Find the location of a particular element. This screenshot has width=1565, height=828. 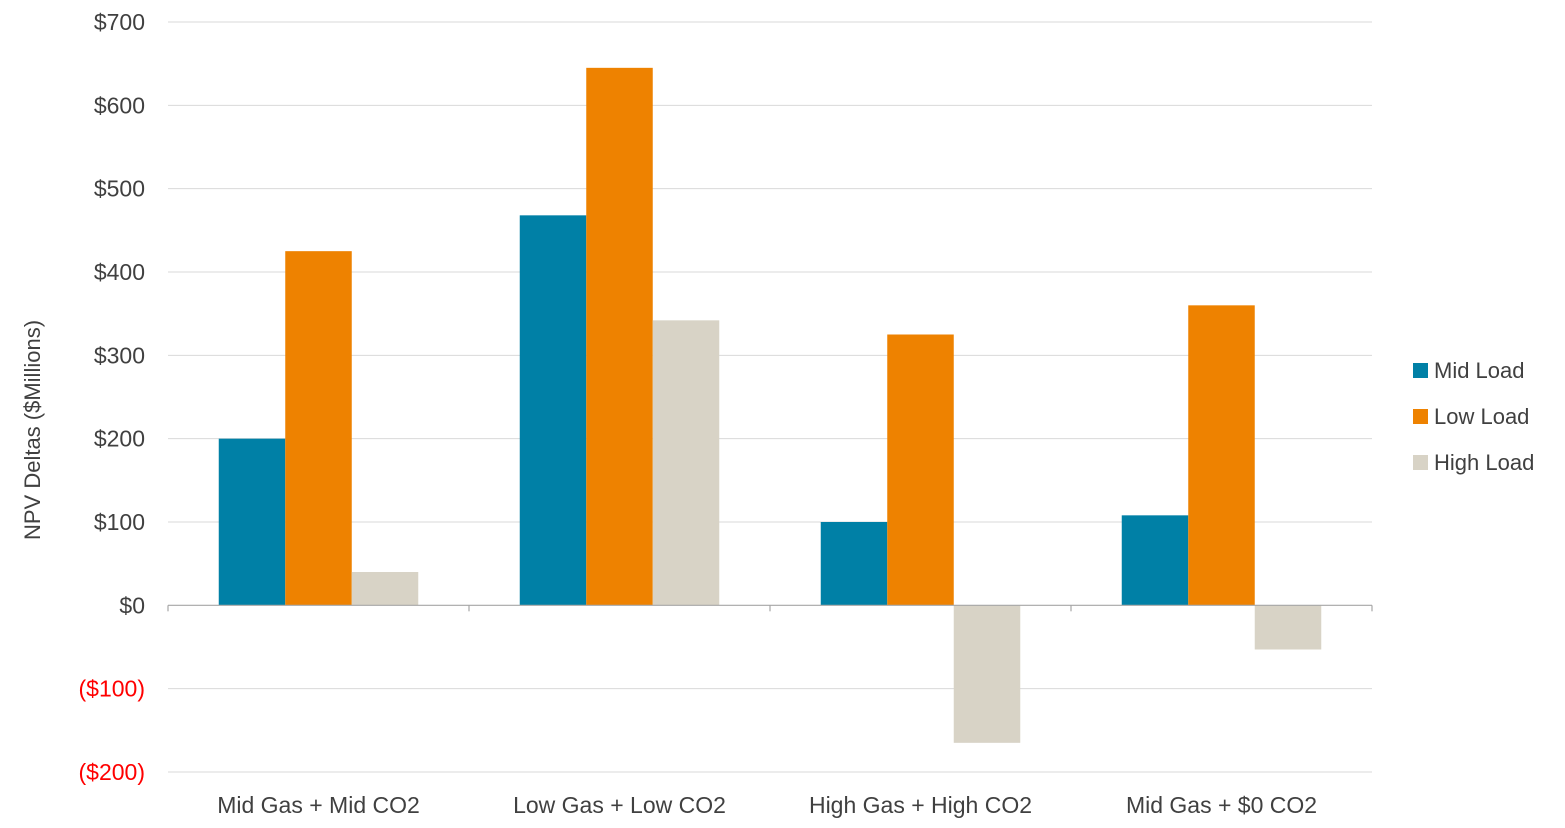

y-tick-label: $300 is located at coordinates (119, 355).